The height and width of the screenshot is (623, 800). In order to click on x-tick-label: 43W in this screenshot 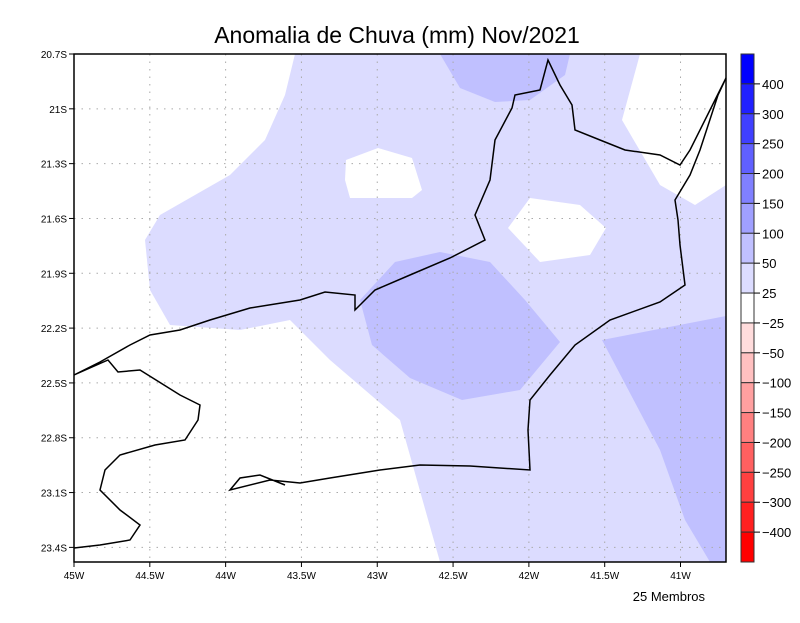, I will do `click(377, 576)`.